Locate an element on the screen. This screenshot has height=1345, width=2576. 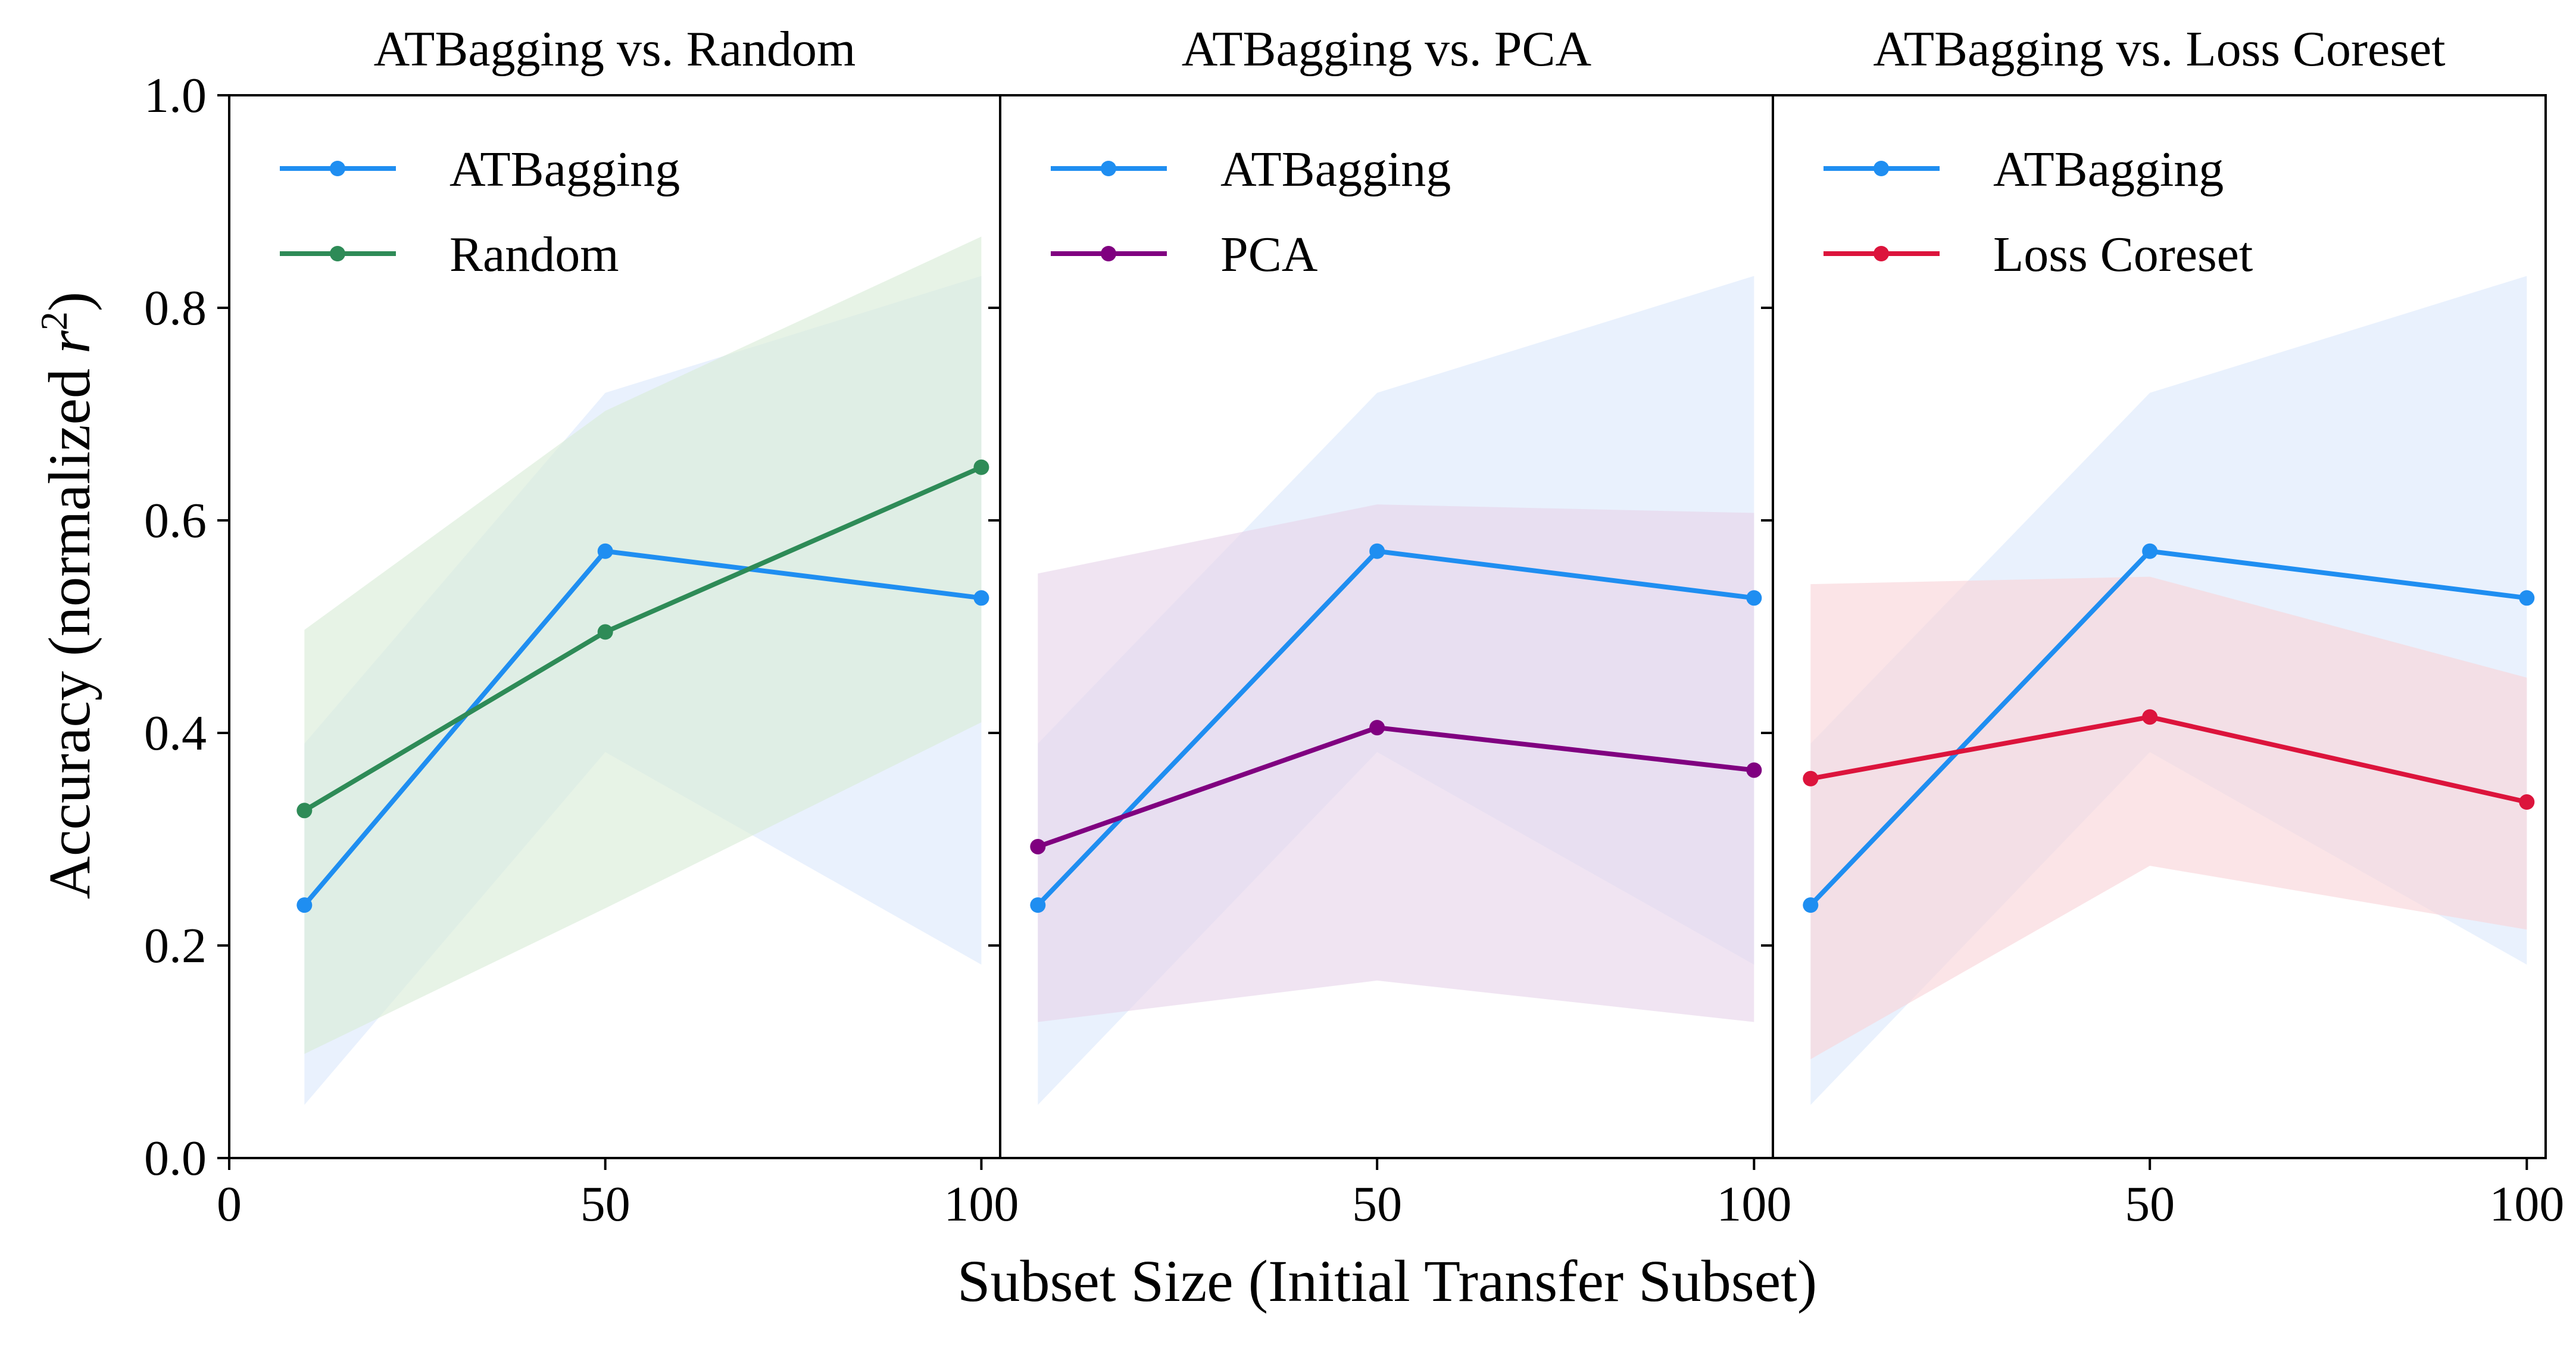
panel-title: ATBagging vs. PCA is located at coordinates (1387, 49).